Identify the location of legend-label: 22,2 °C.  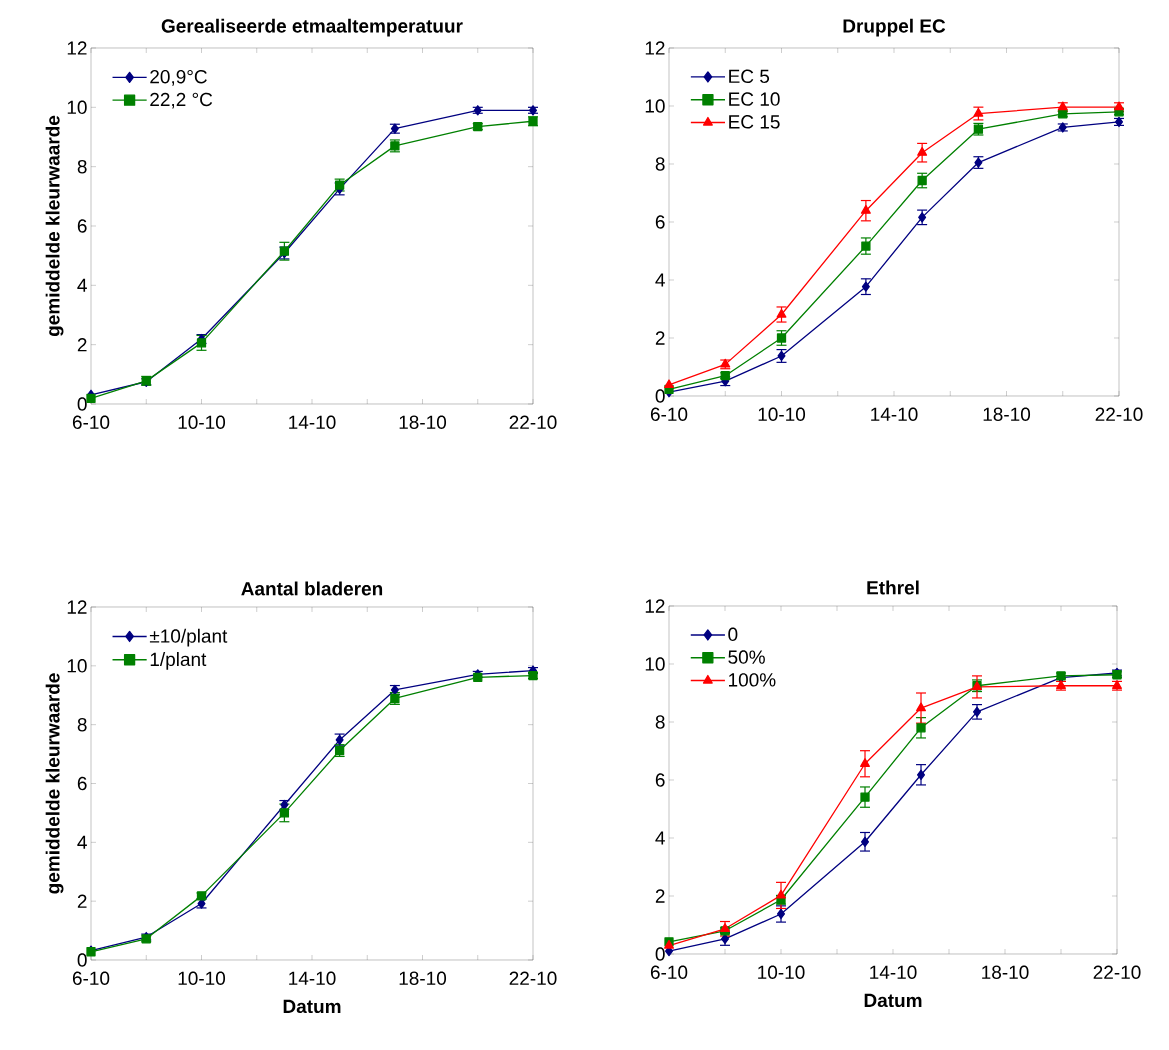
(181, 100).